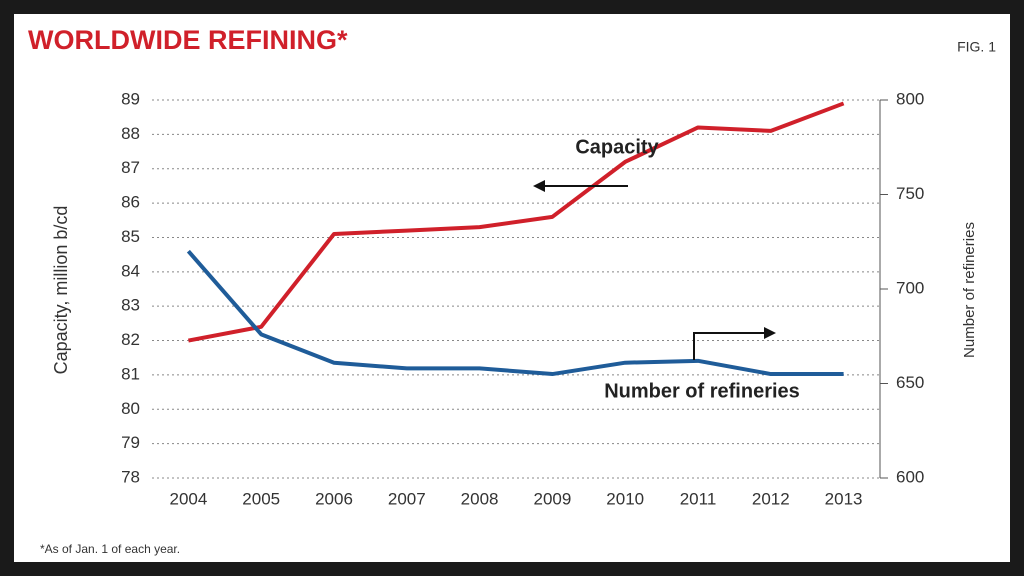 The width and height of the screenshot is (1024, 576). What do you see at coordinates (188, 40) in the screenshot?
I see `chart-title: WORLDWIDE REFINING*` at bounding box center [188, 40].